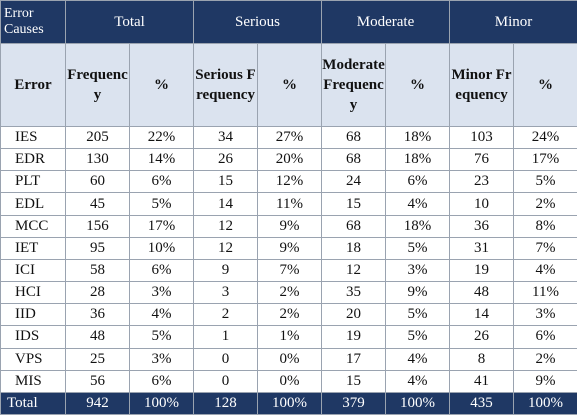 The width and height of the screenshot is (577, 415). What do you see at coordinates (482, 160) in the screenshot?
I see `cell-minor-frequency: 76` at bounding box center [482, 160].